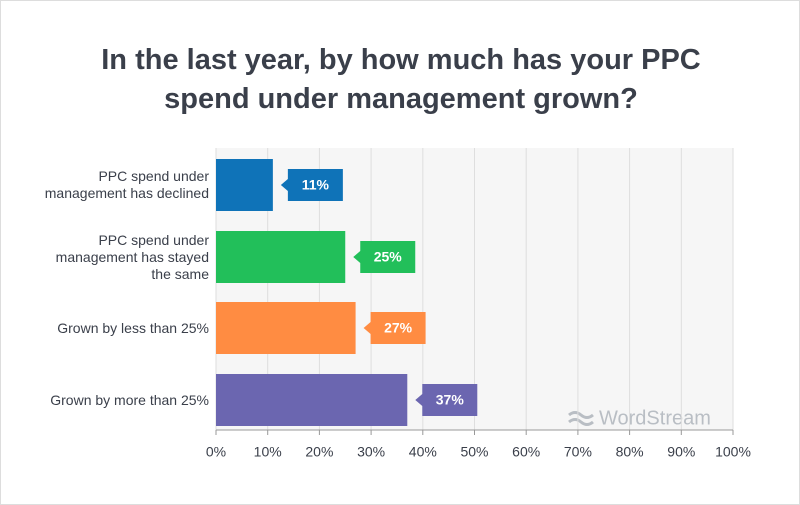 This screenshot has width=800, height=505. Describe the element at coordinates (526, 452) in the screenshot. I see `x-tick-label: 60%` at that location.